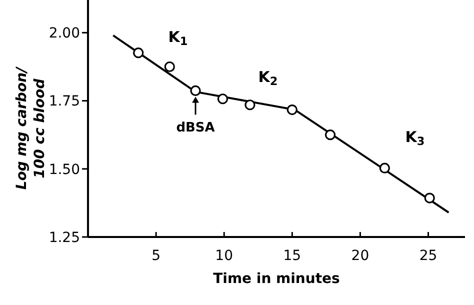  I want to click on x-axis-title: Time in minutes, so click(276, 279).